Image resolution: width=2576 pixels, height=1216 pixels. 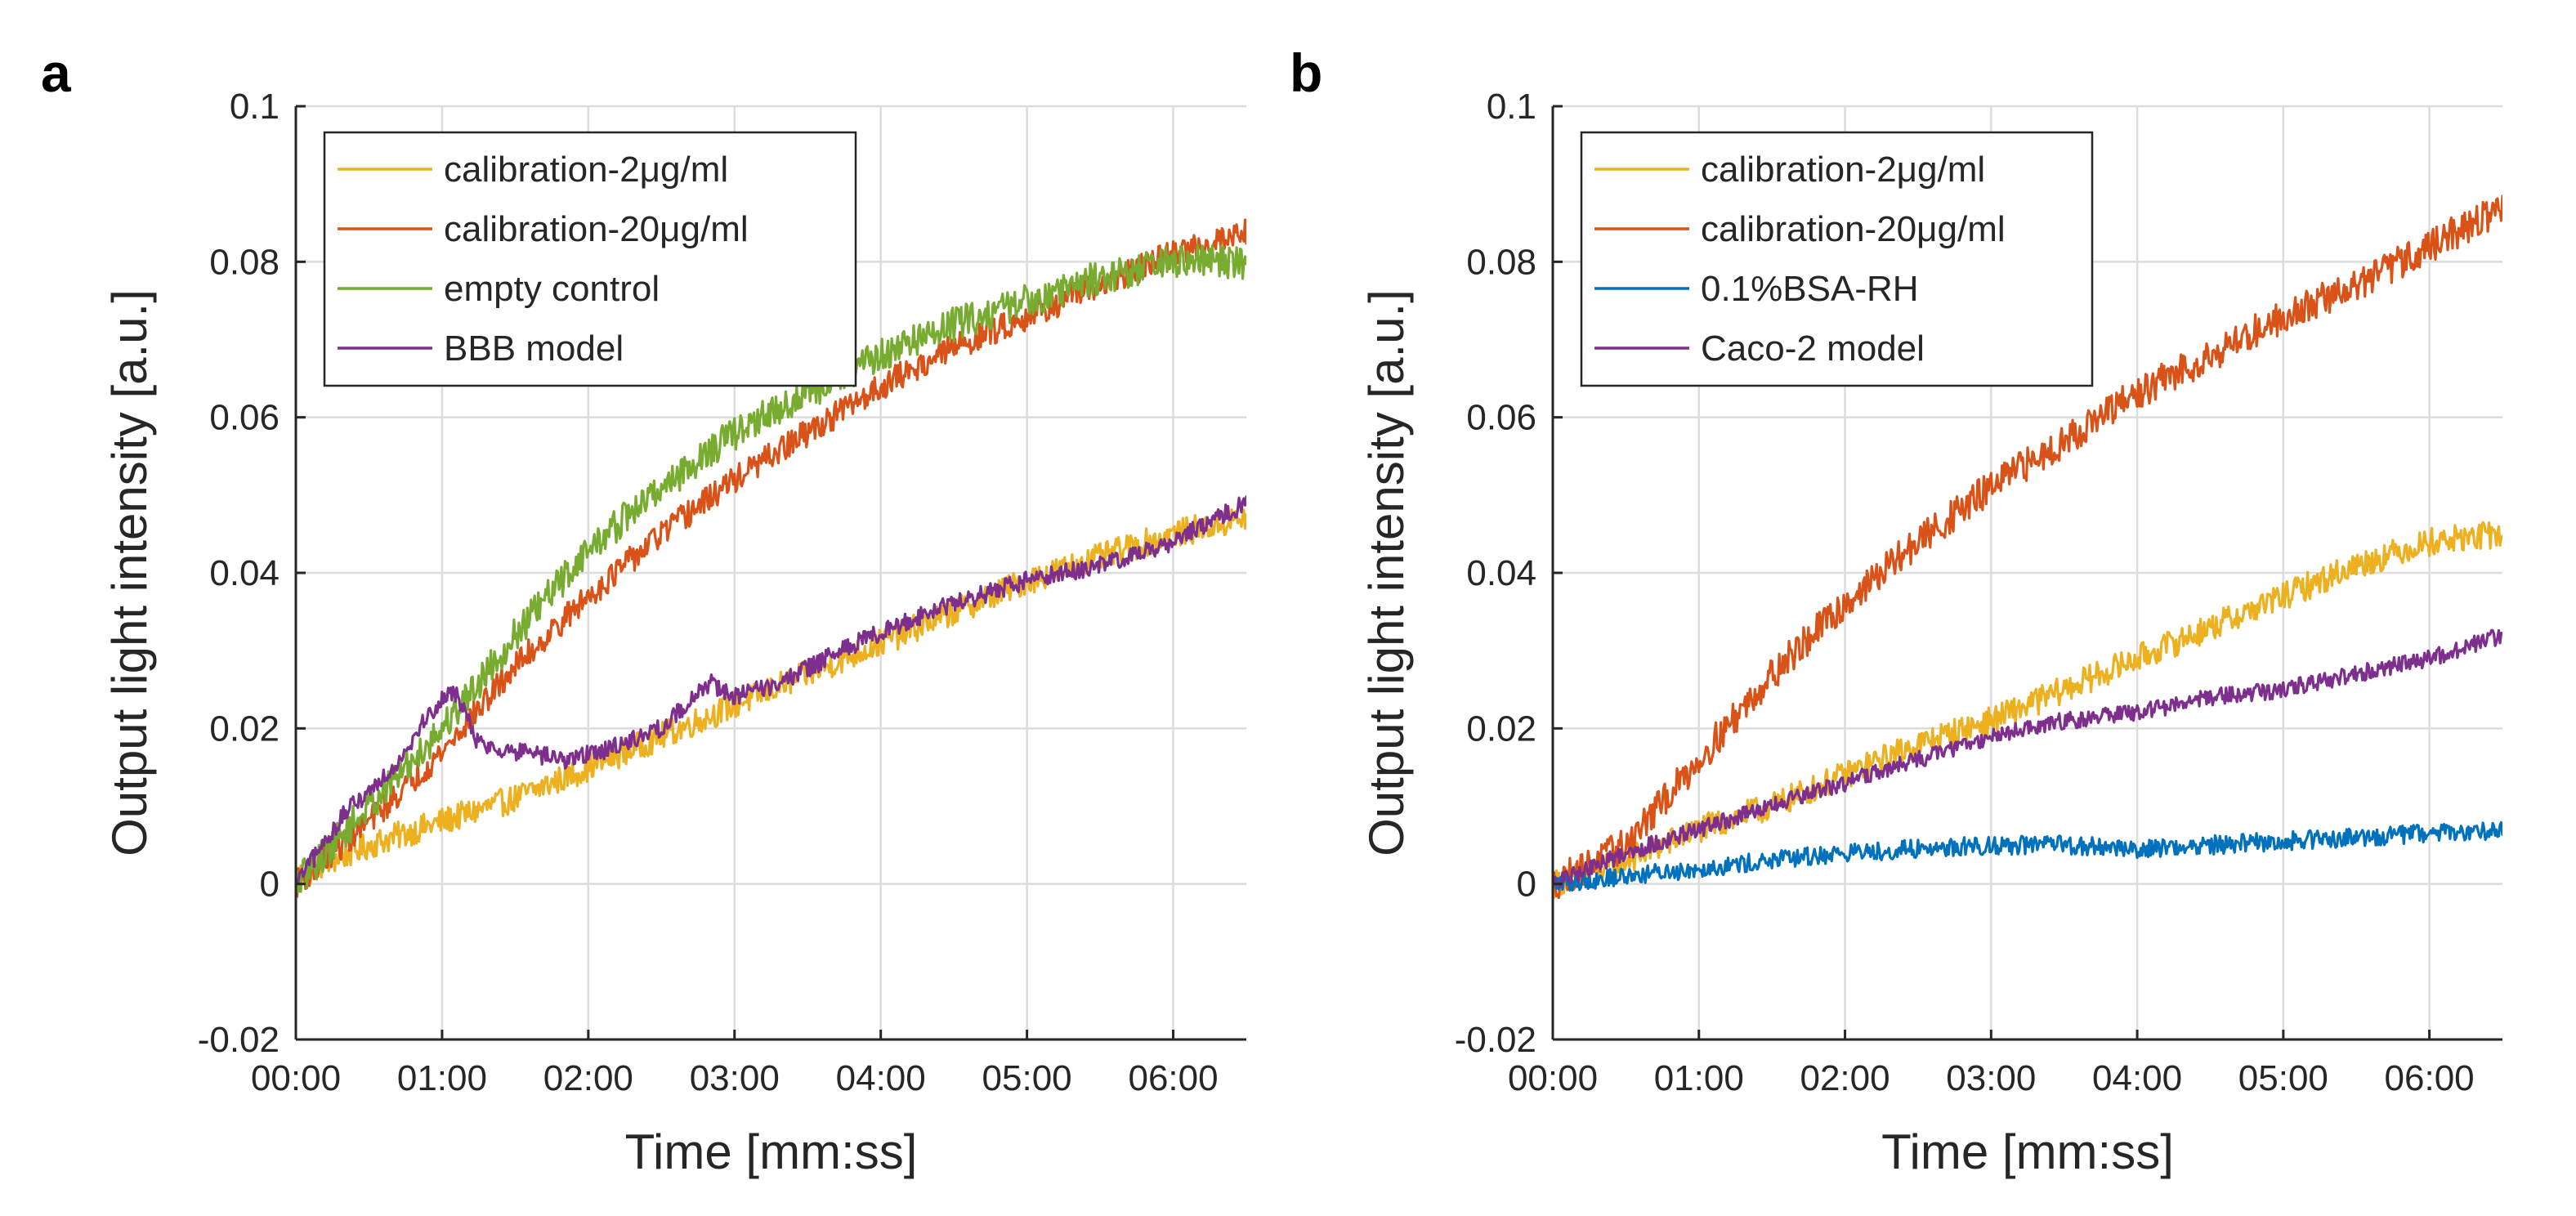 I want to click on legend-label-3: Caco-2 model, so click(x=1813, y=349).